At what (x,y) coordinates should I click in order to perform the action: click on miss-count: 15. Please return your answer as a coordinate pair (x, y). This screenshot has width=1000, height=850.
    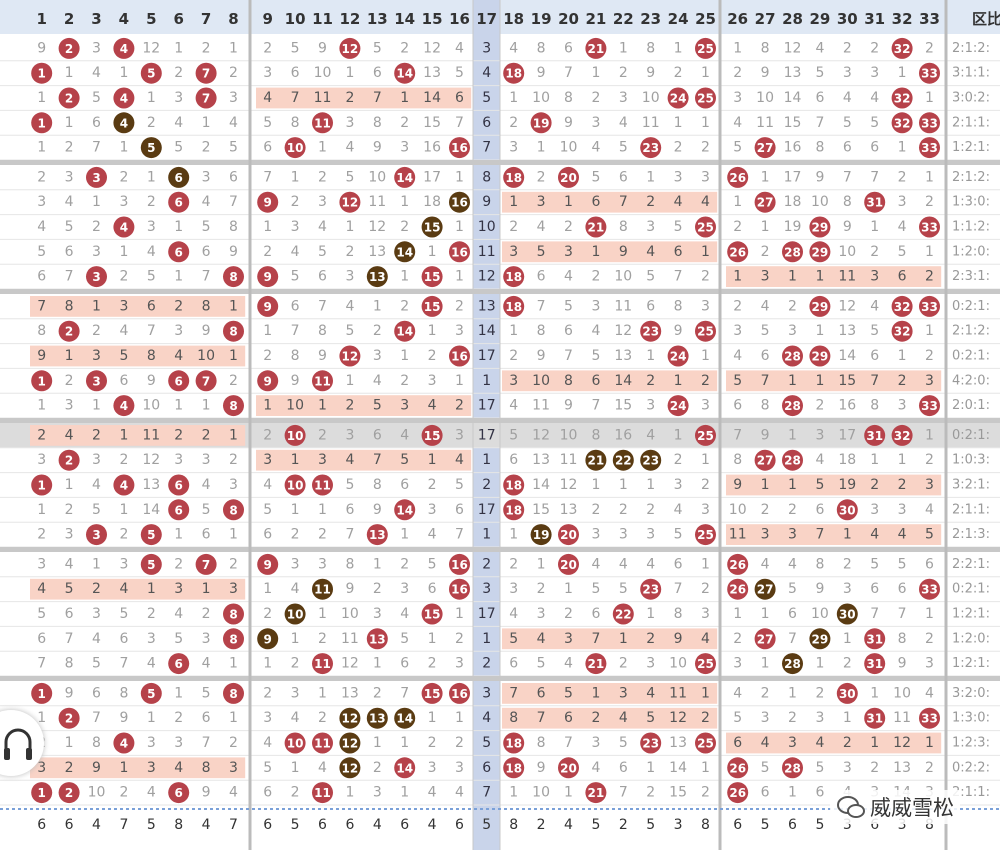
    Looking at the image, I should click on (541, 510).